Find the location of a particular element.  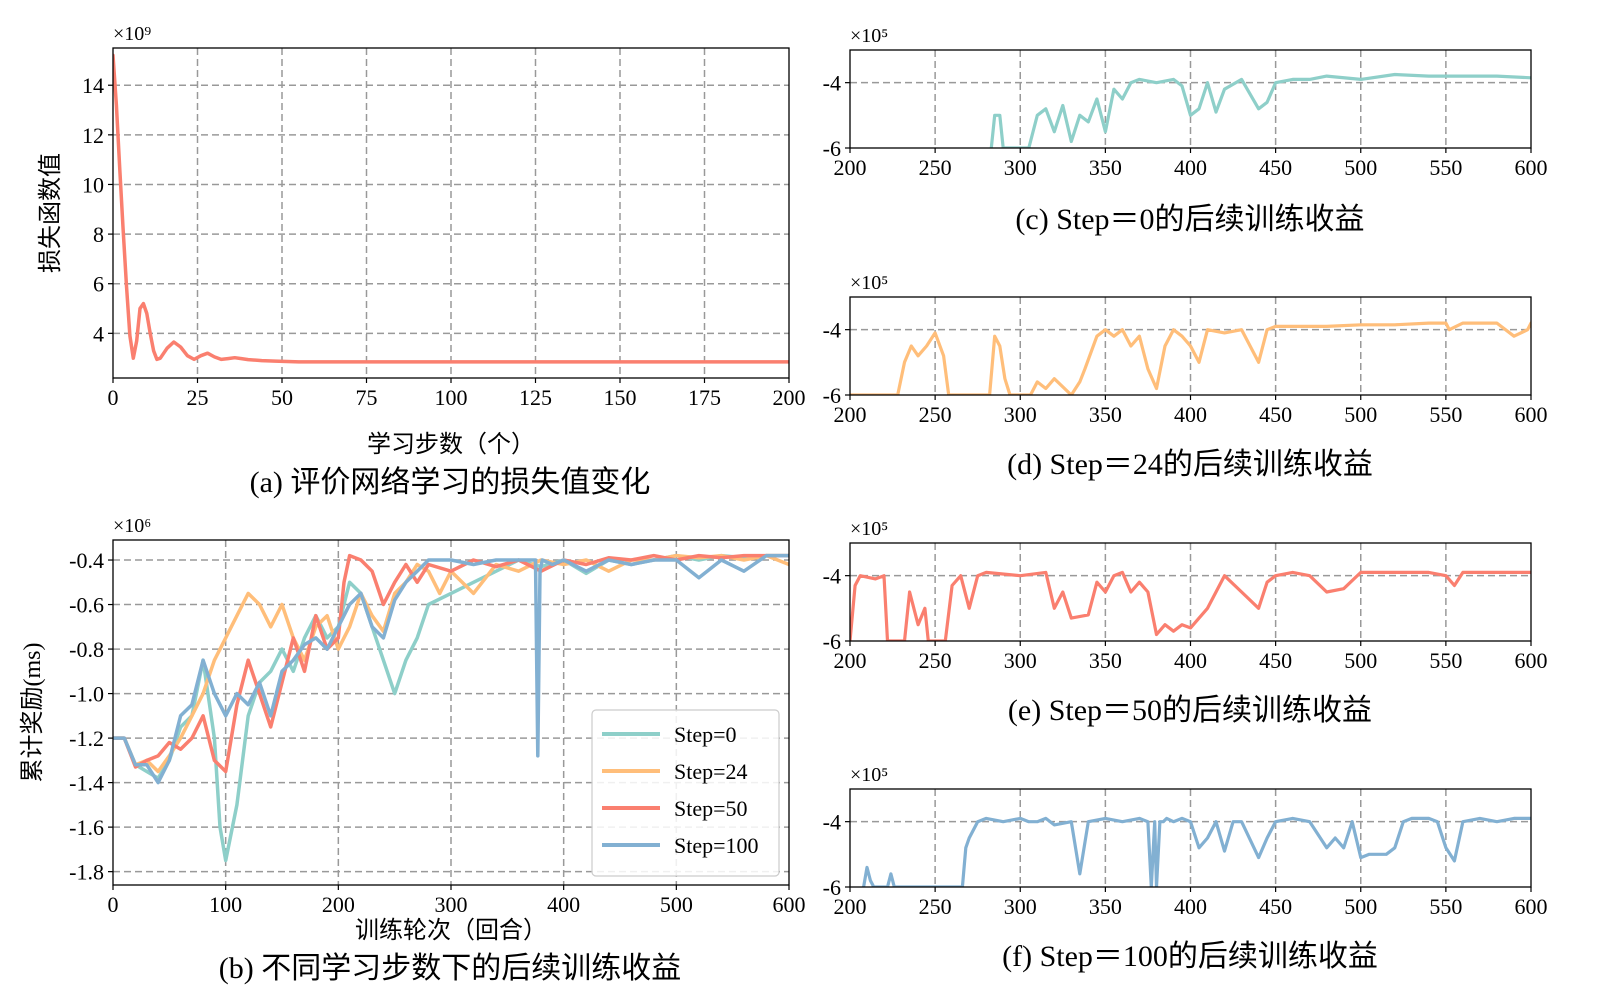

y-tick-label: -0.4 is located at coordinates (86, 560).